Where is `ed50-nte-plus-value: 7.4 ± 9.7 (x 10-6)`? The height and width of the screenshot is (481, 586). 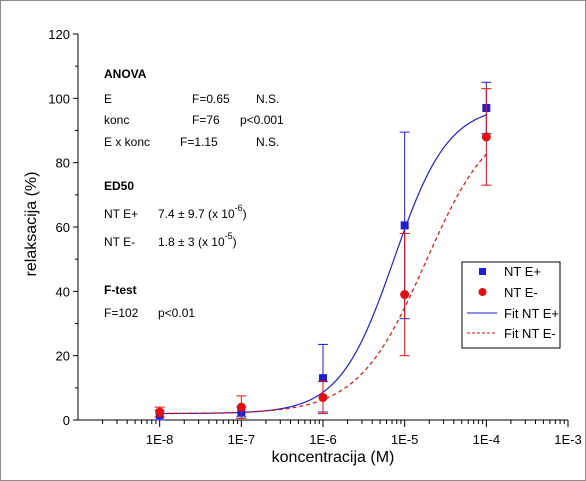 ed50-nte-plus-value: 7.4 ± 9.7 (x 10-6) is located at coordinates (202, 212).